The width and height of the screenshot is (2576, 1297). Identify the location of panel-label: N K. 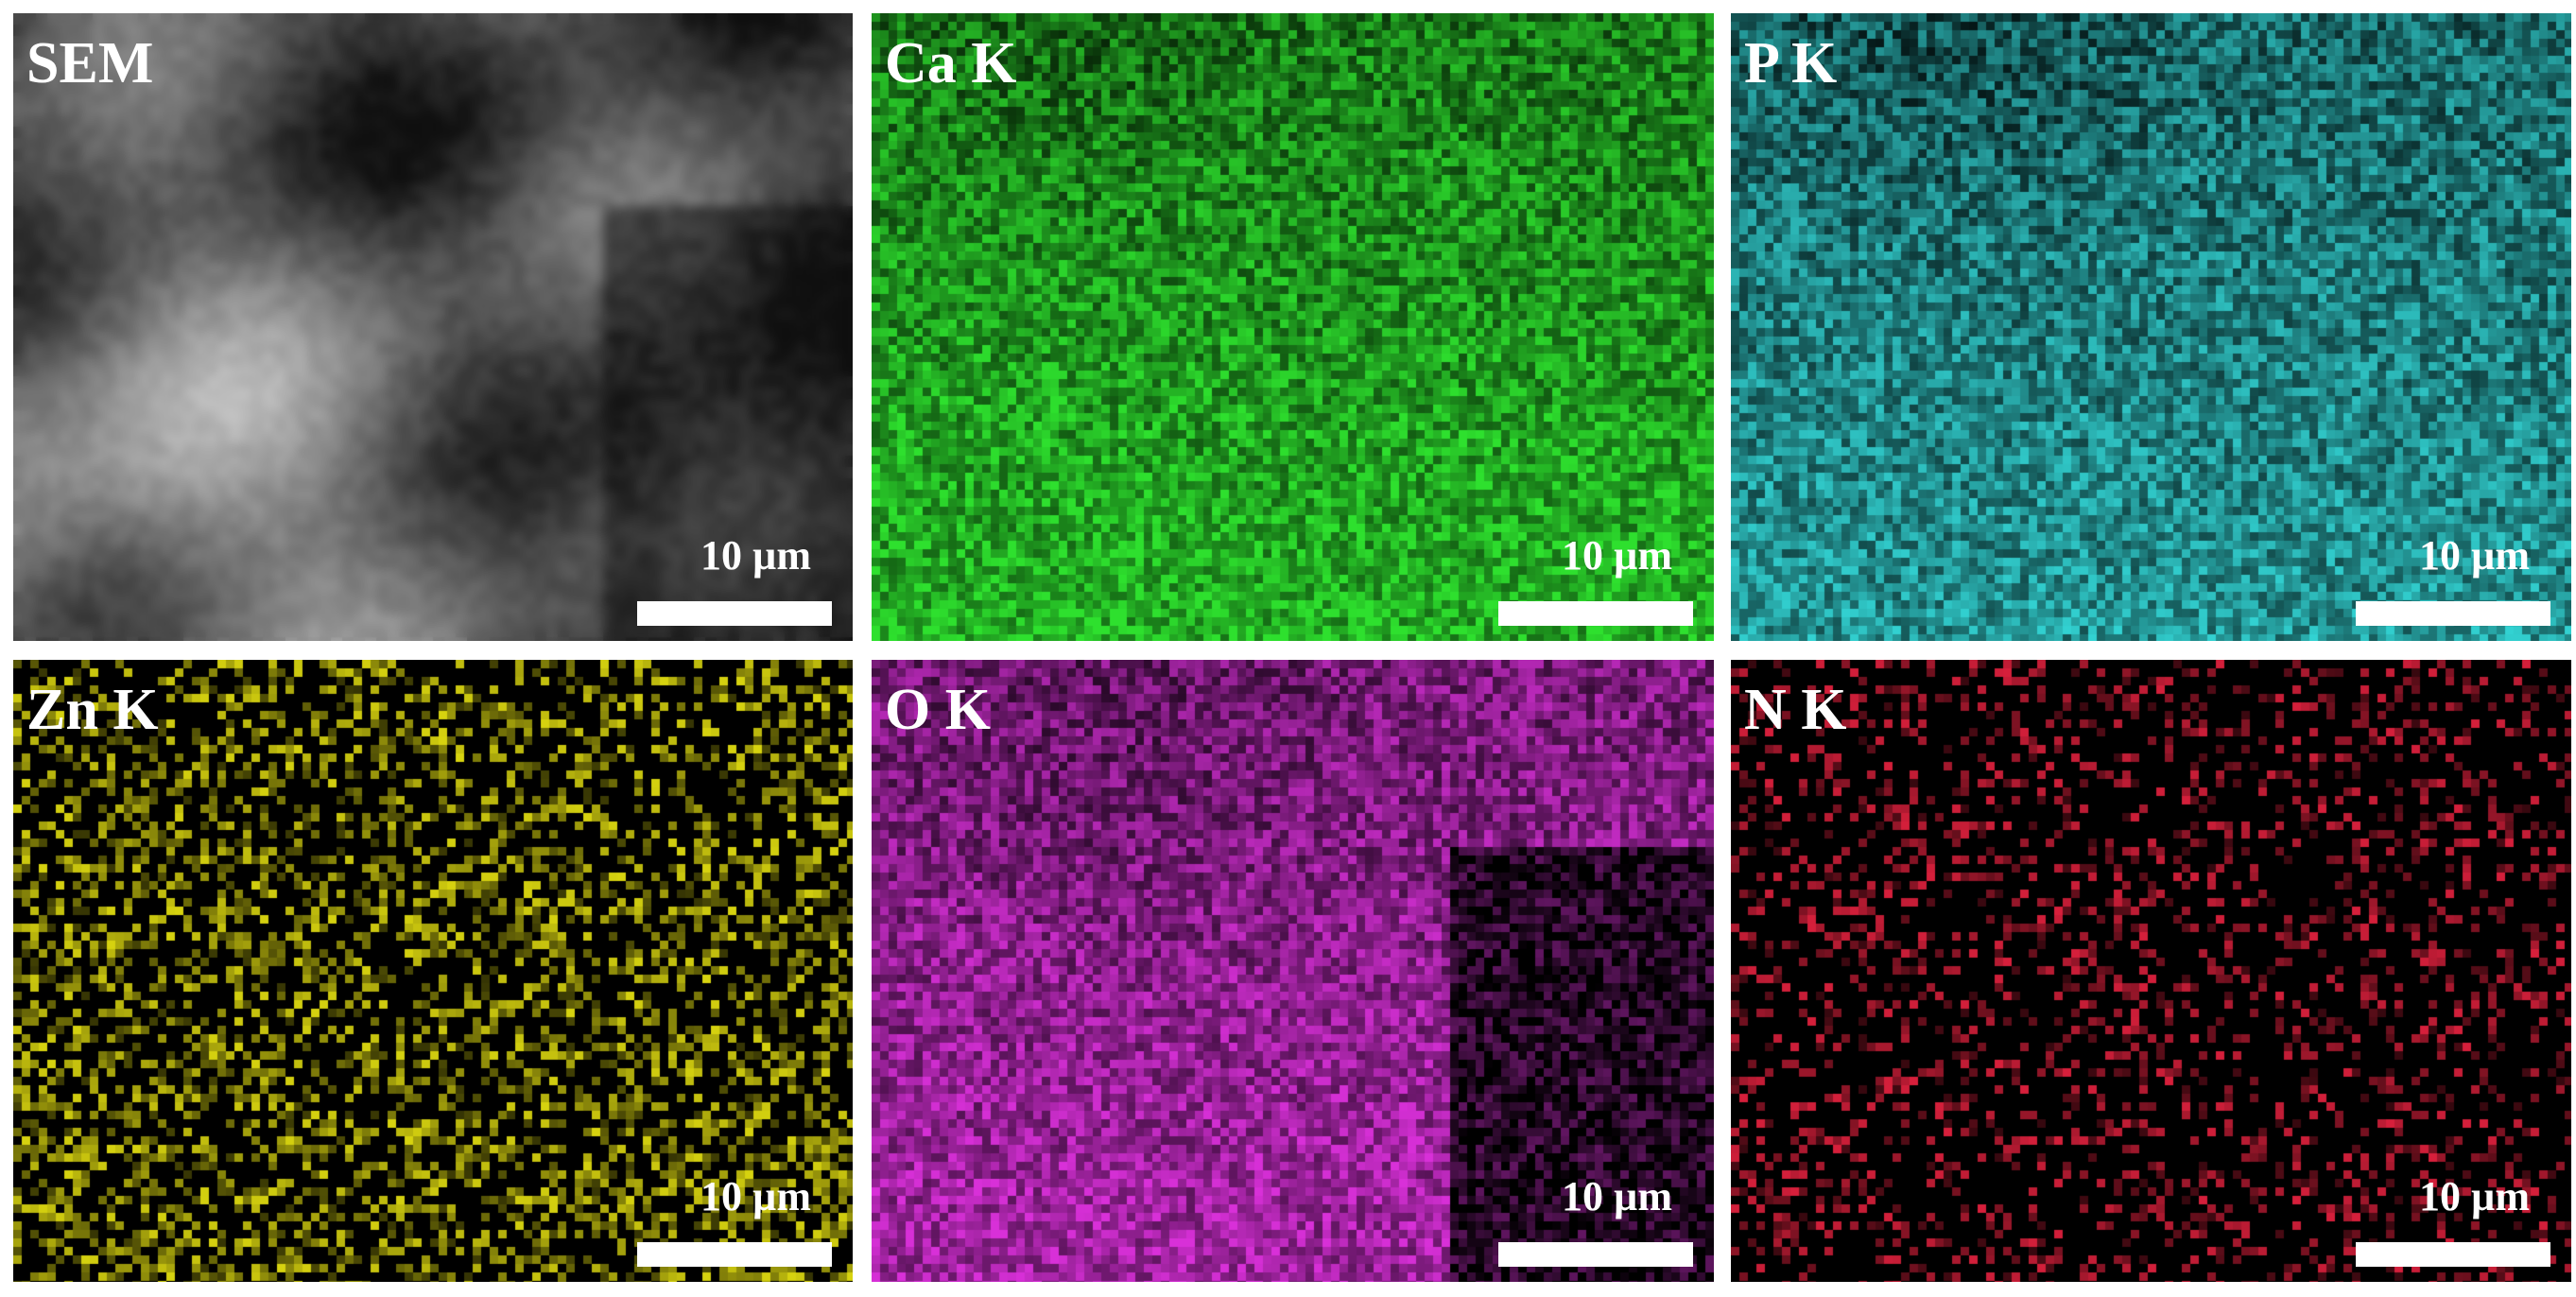
(1795, 710).